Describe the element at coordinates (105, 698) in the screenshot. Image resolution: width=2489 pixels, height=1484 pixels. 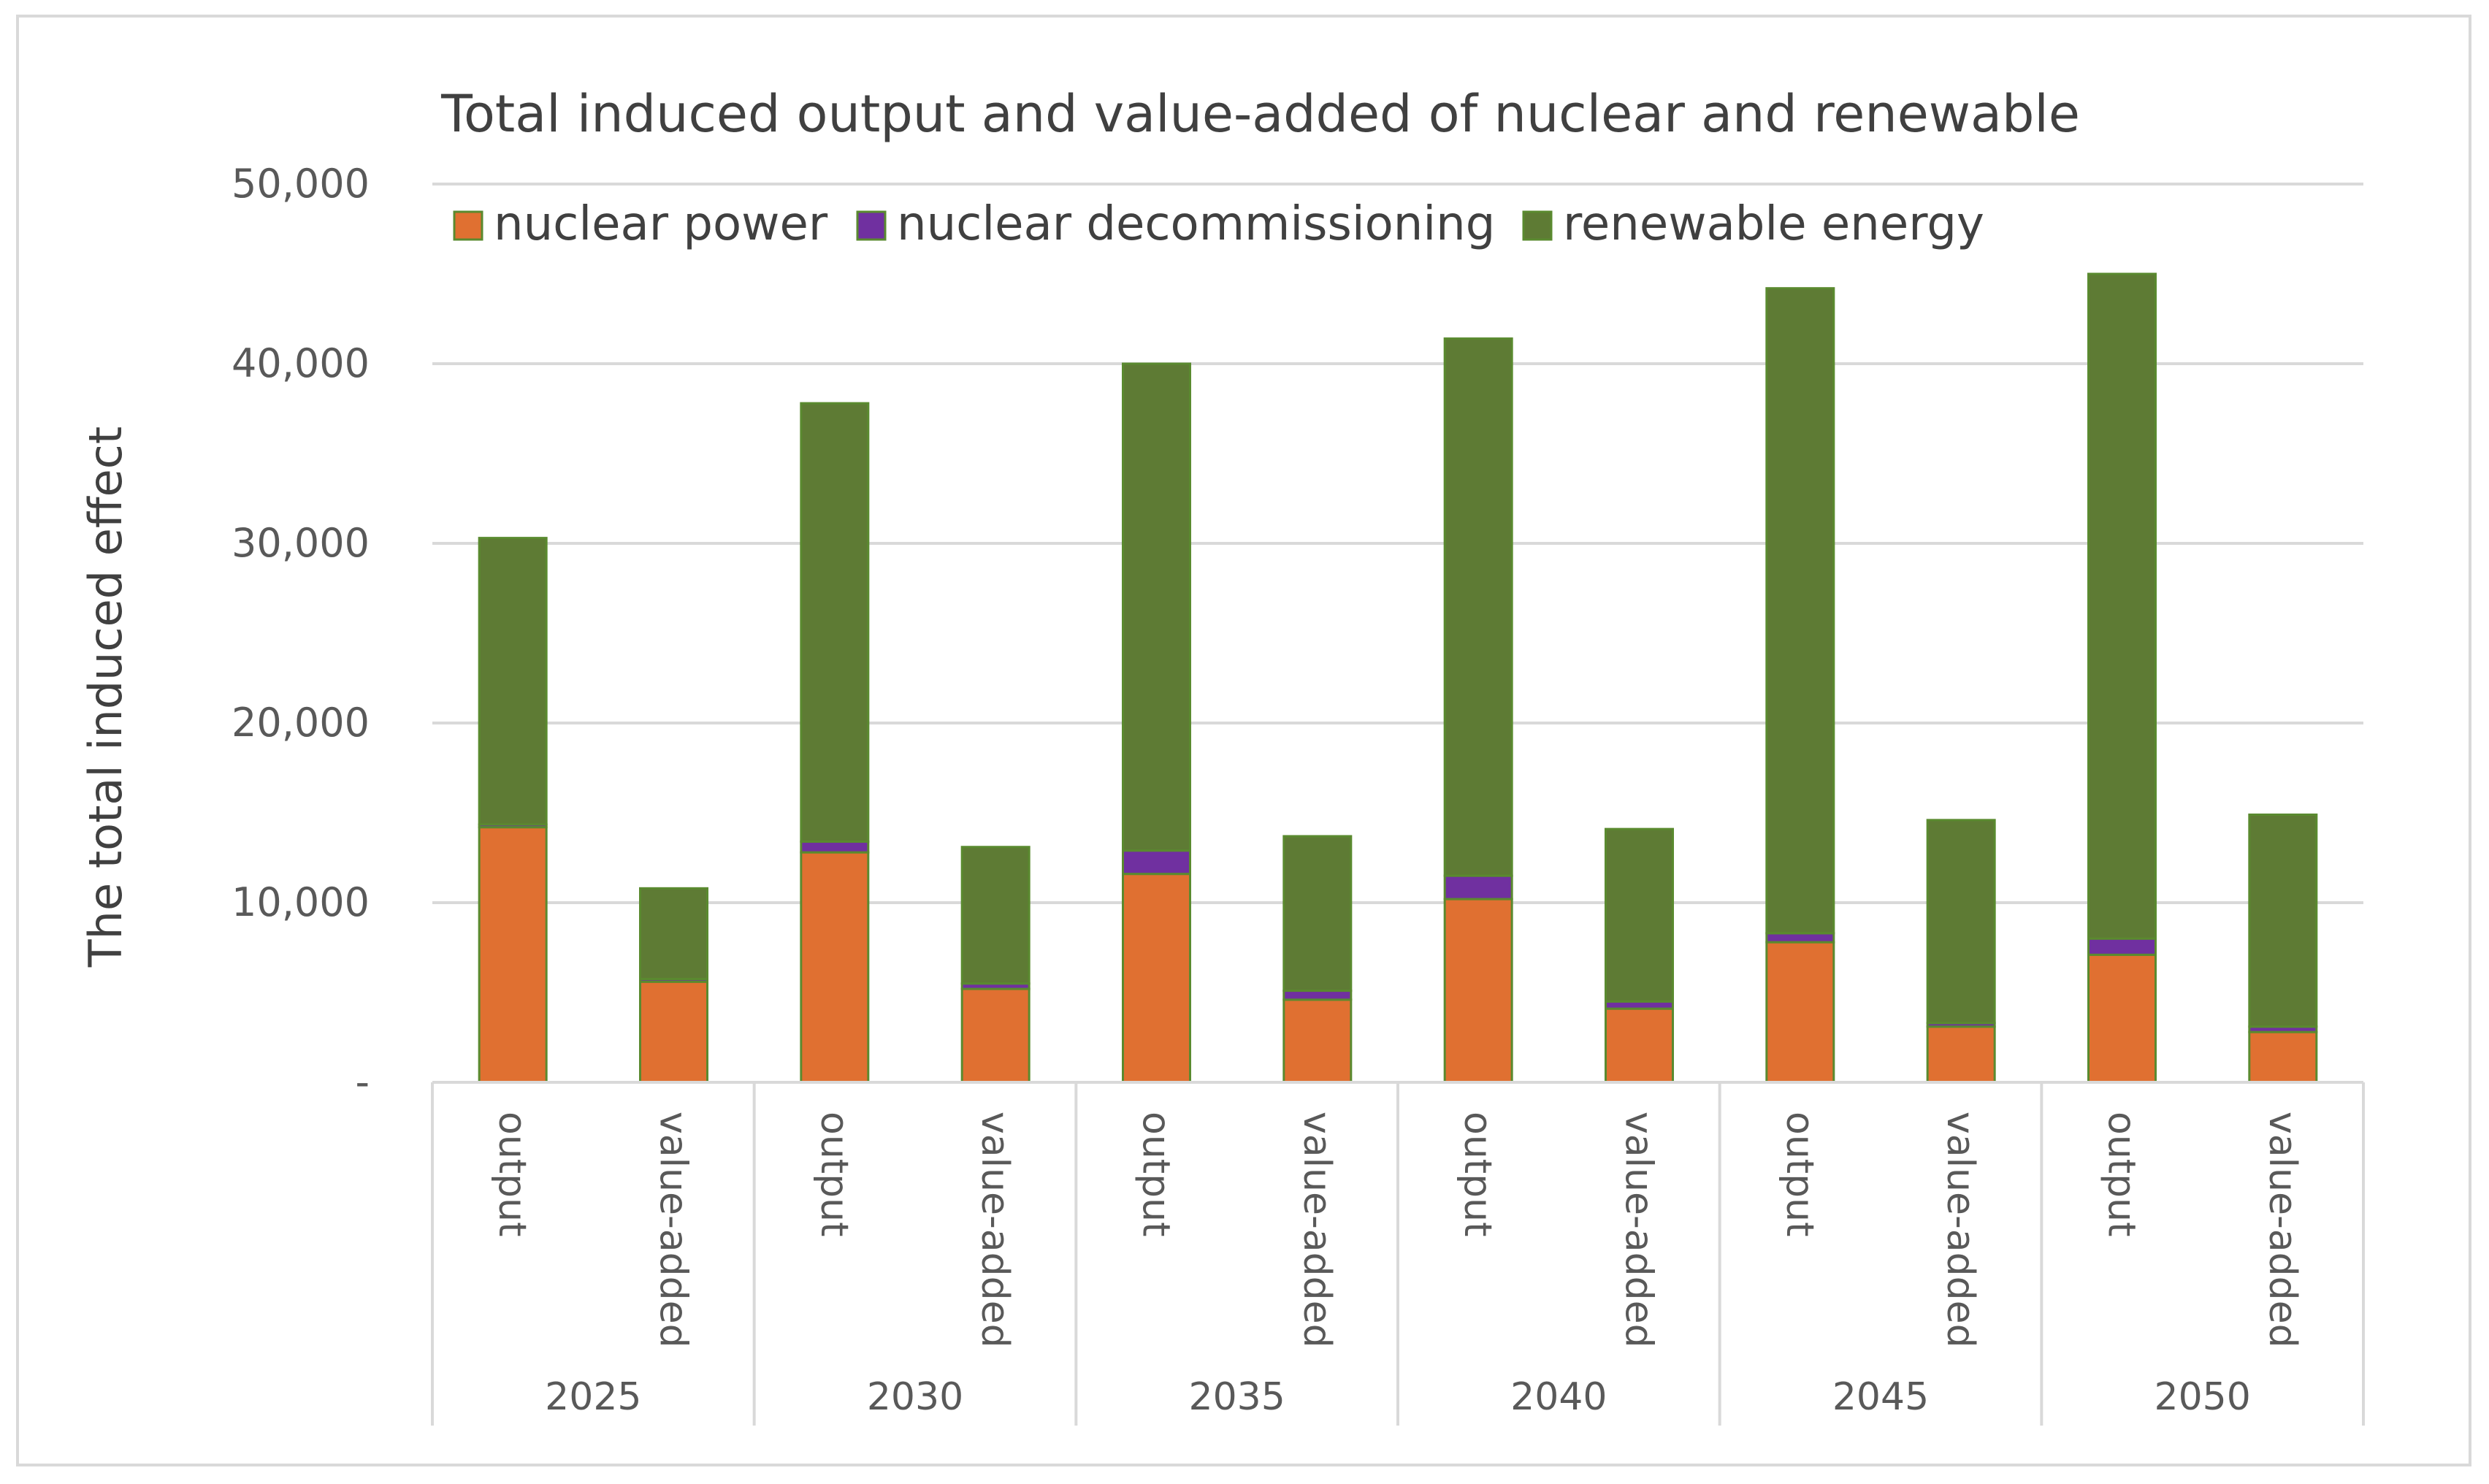
I see `y-axis-label: The total induced effect` at that location.